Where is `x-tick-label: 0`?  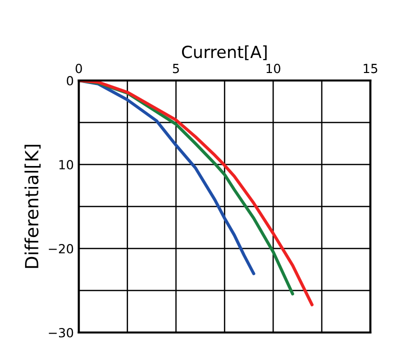
x-tick-label: 0 is located at coordinates (79, 69).